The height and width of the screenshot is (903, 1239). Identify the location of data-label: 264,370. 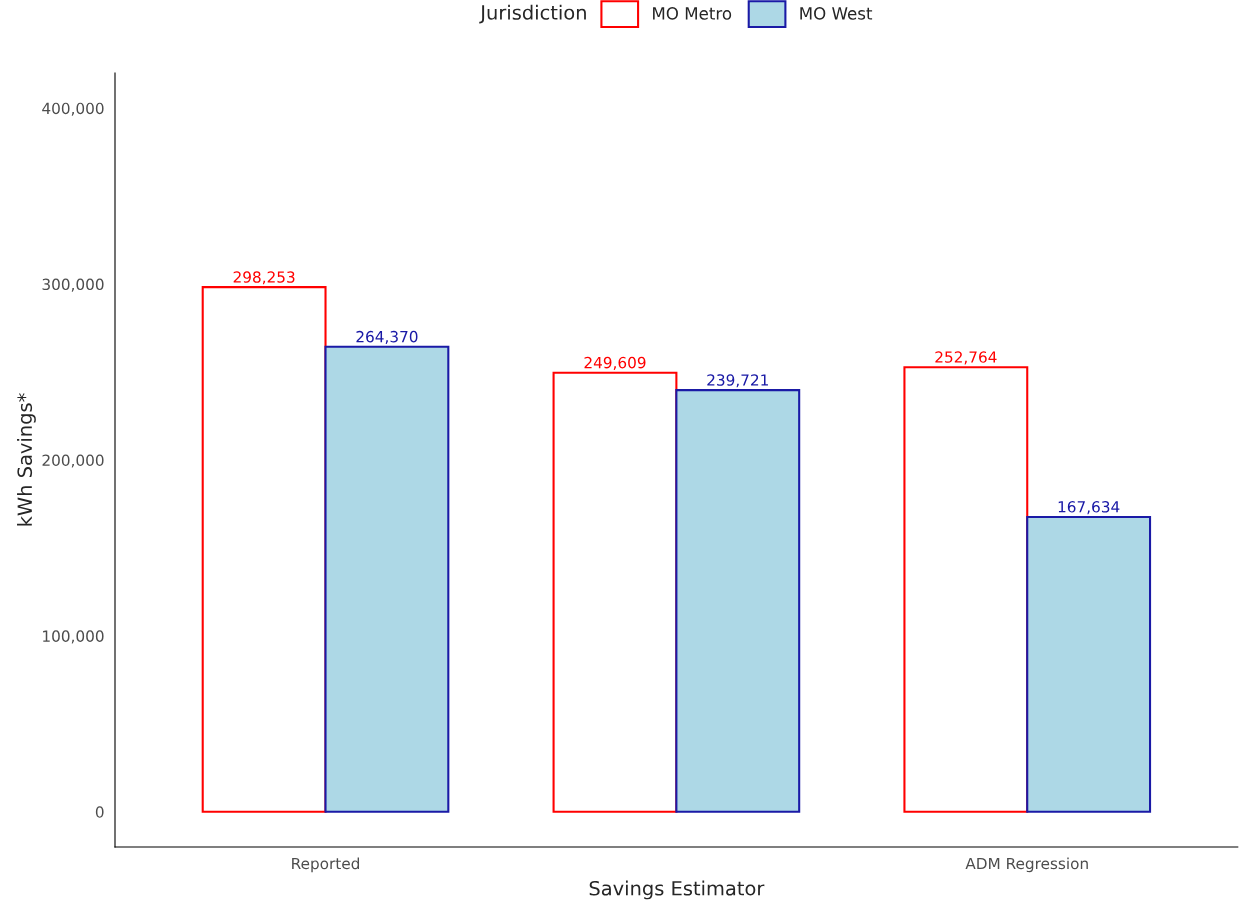
(387, 337).